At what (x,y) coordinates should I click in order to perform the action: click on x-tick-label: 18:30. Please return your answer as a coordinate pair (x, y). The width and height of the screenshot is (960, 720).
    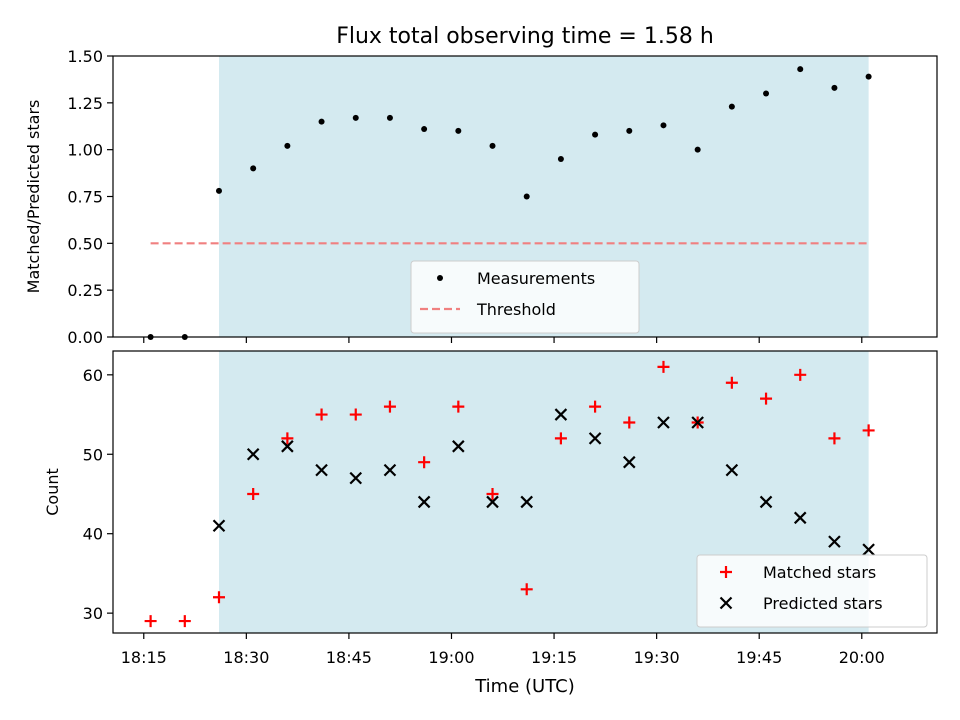
    Looking at the image, I should click on (246, 657).